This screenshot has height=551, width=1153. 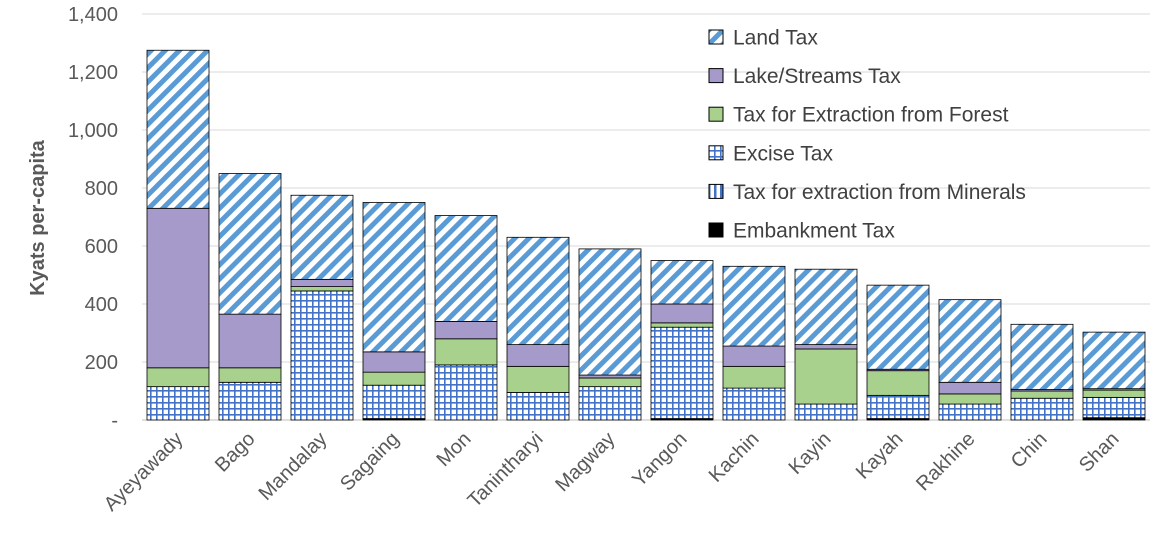 What do you see at coordinates (114, 421) in the screenshot?
I see `y-tick-label: -` at bounding box center [114, 421].